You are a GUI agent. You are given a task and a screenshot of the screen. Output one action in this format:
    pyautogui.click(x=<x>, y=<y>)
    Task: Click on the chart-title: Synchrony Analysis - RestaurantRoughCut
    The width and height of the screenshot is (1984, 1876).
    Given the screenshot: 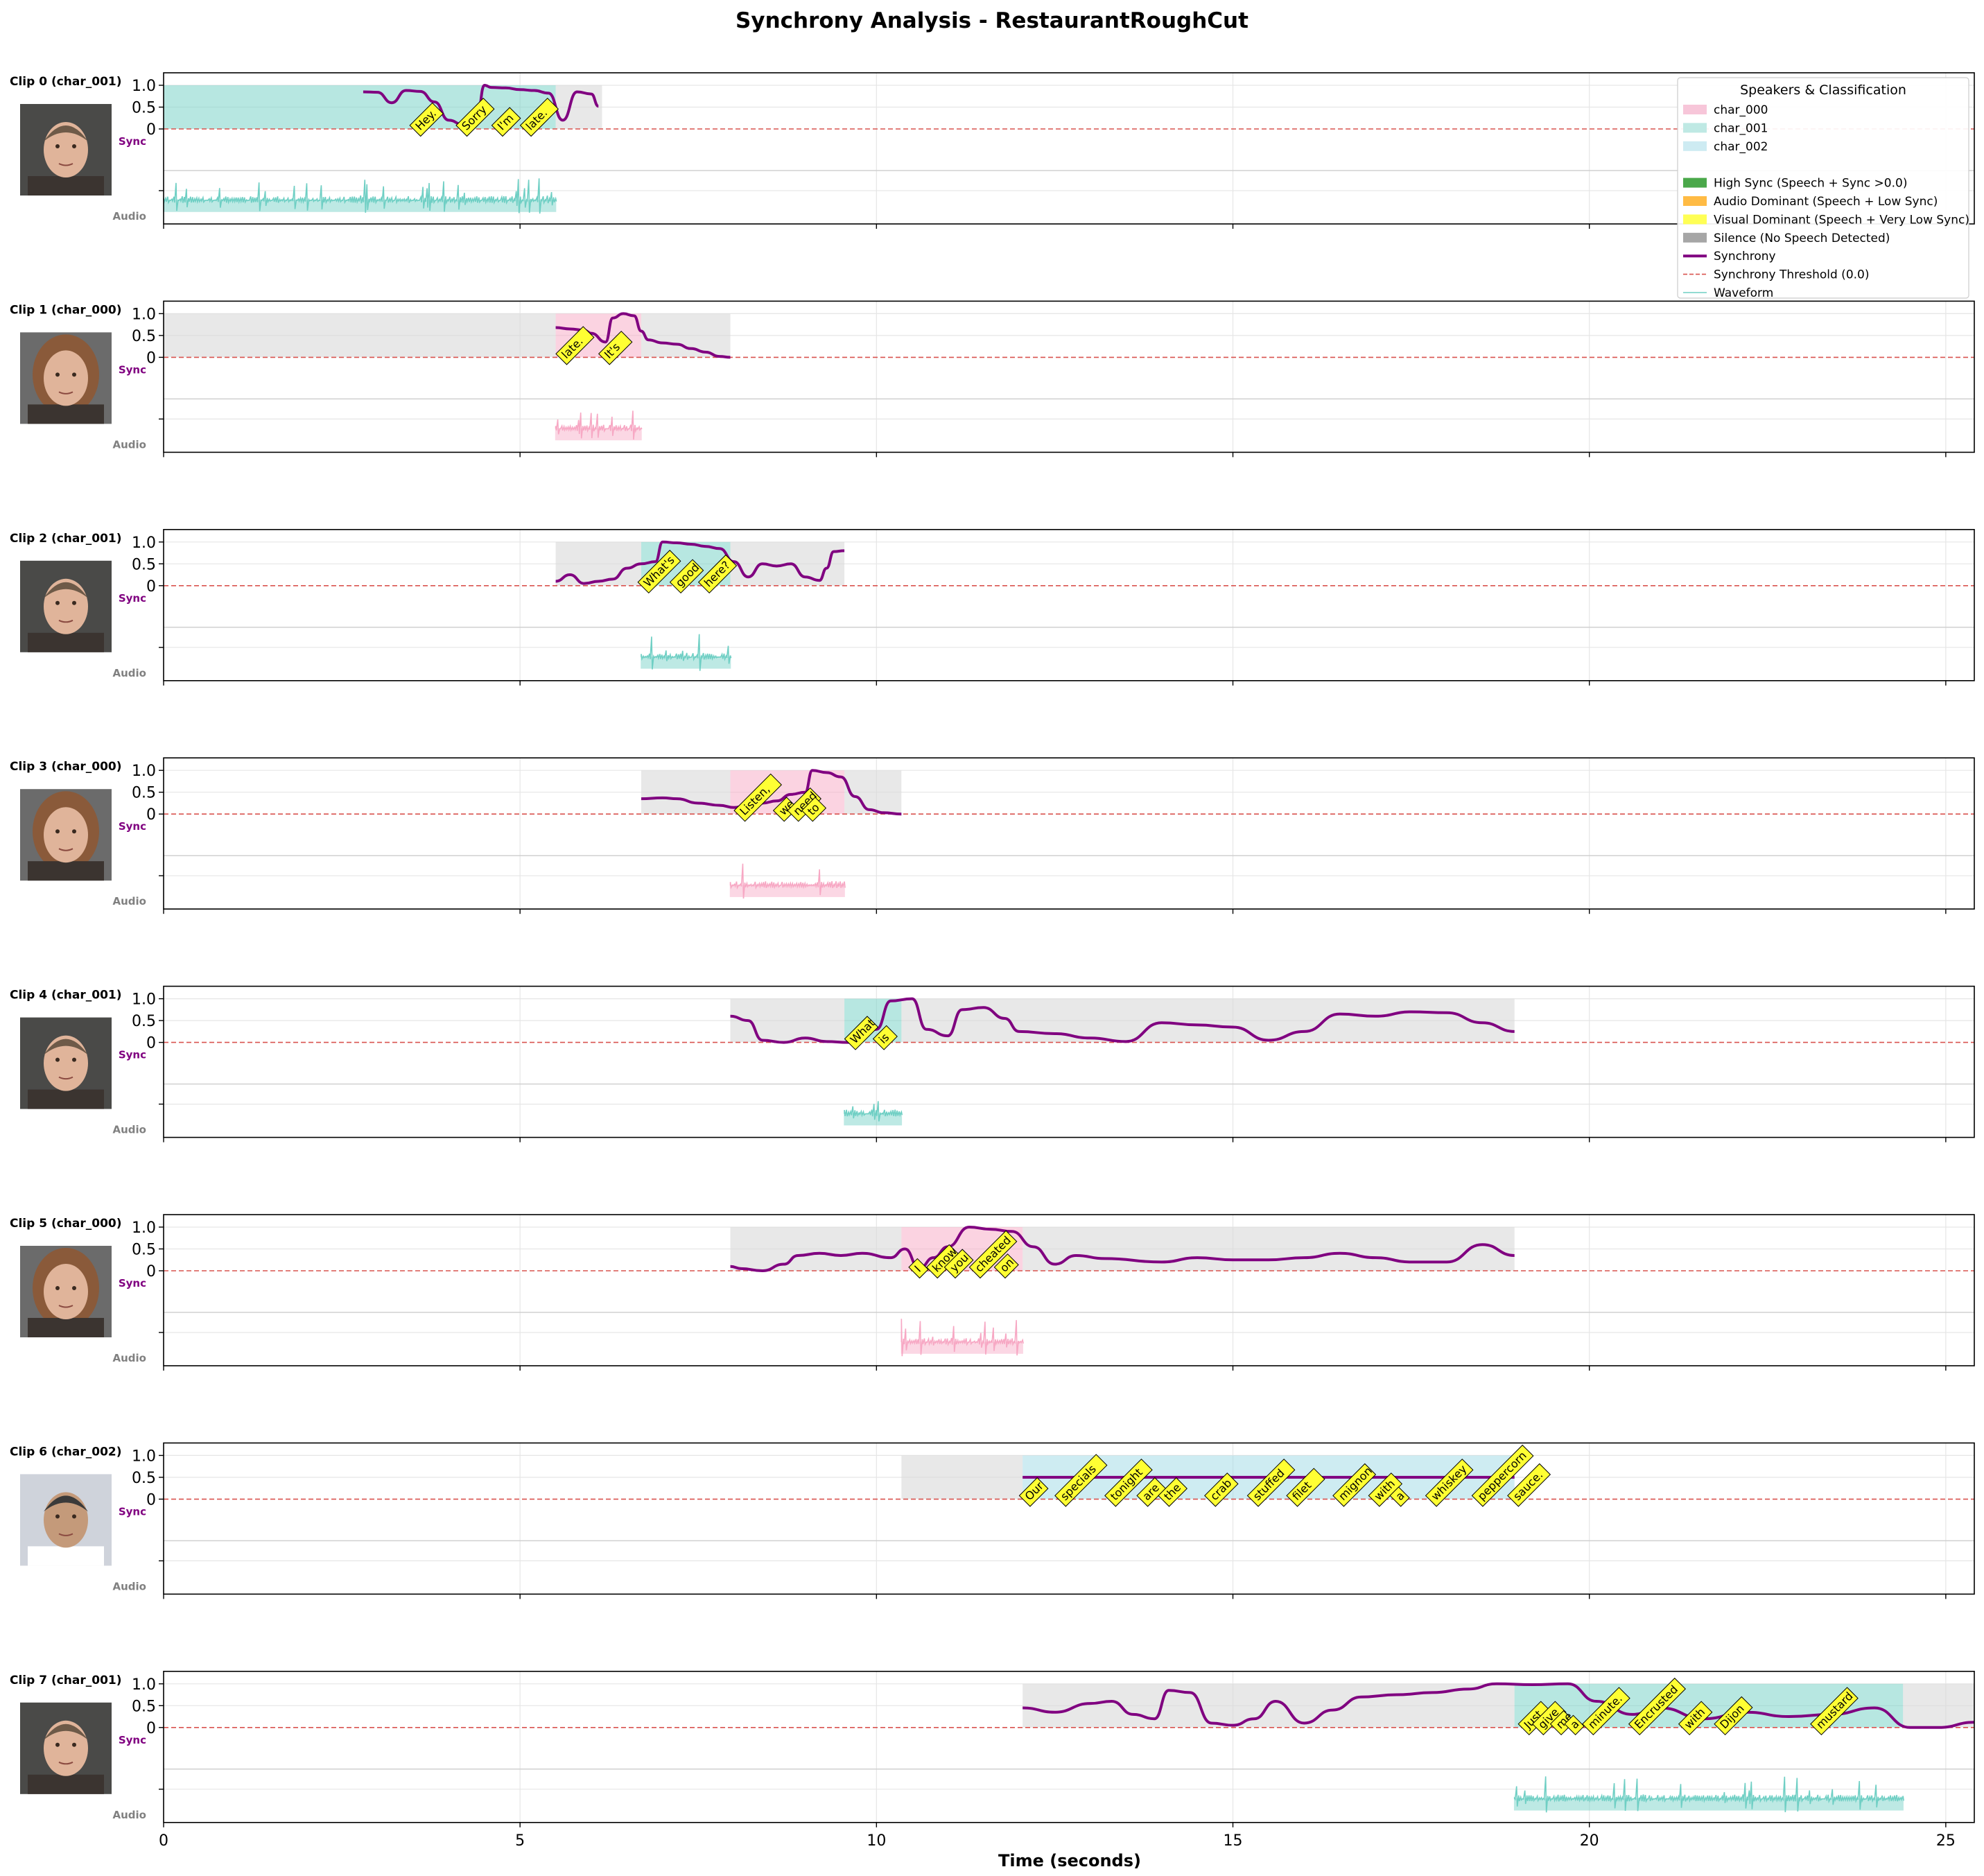 What is the action you would take?
    pyautogui.click(x=992, y=20)
    